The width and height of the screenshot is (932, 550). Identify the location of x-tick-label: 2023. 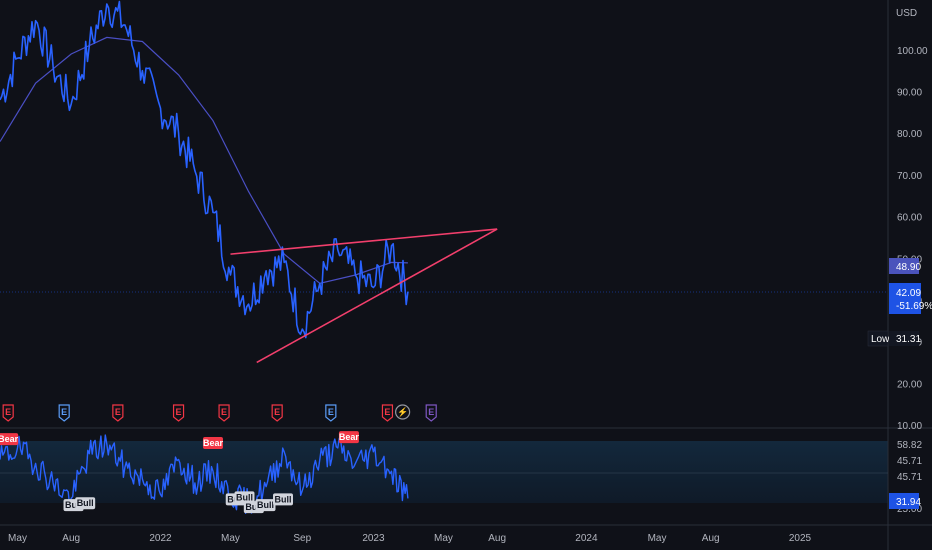
(373, 538).